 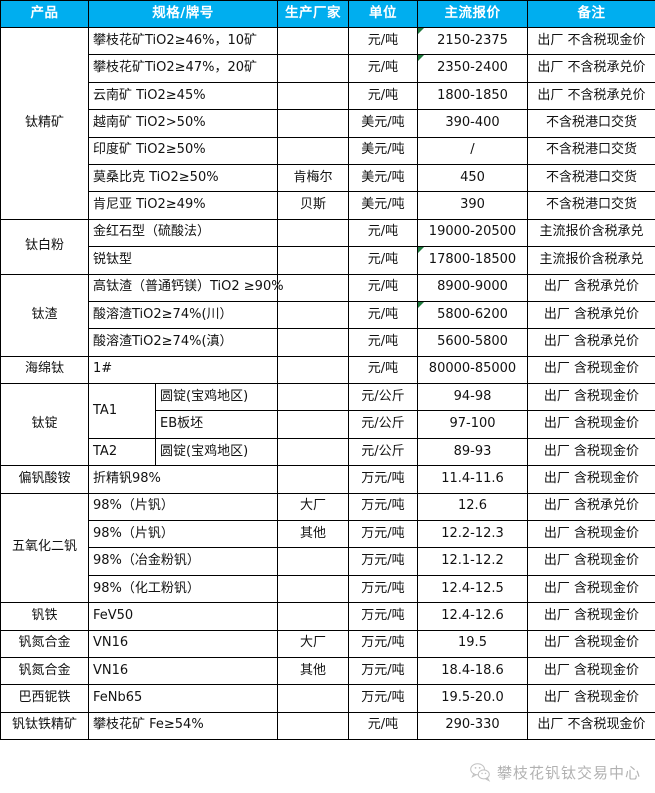 I want to click on table-row: 98%（化工粉钒） 万元/吨 12.4-12.5 出厂 含税现金价, so click(x=328, y=589).